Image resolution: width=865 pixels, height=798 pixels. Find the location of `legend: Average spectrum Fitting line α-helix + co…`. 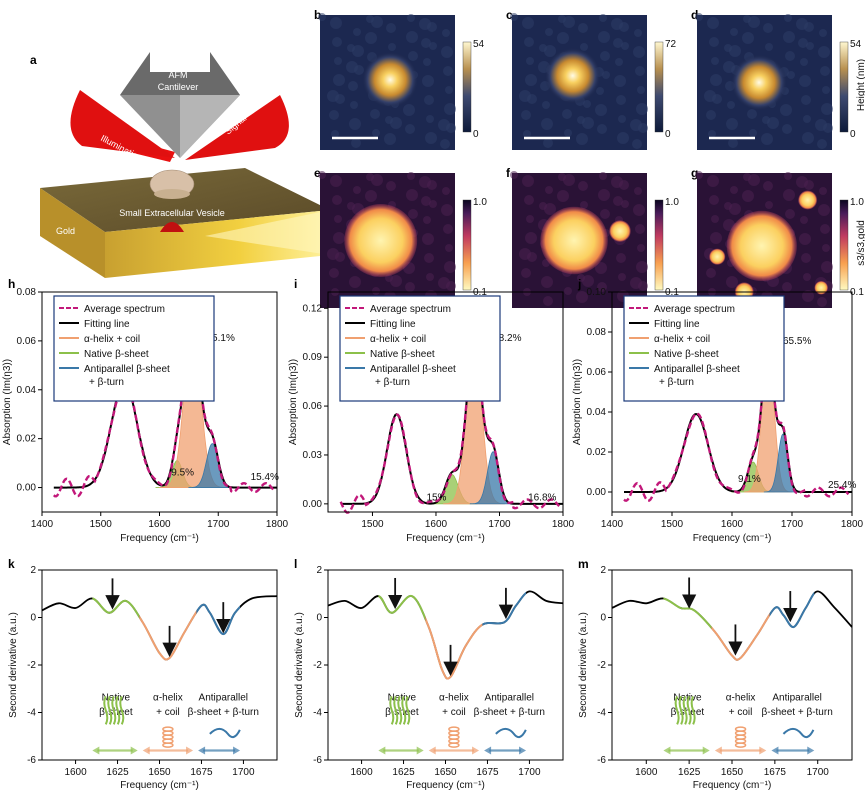

legend: Average spectrum Fitting line α-helix + co… is located at coordinates (134, 348).